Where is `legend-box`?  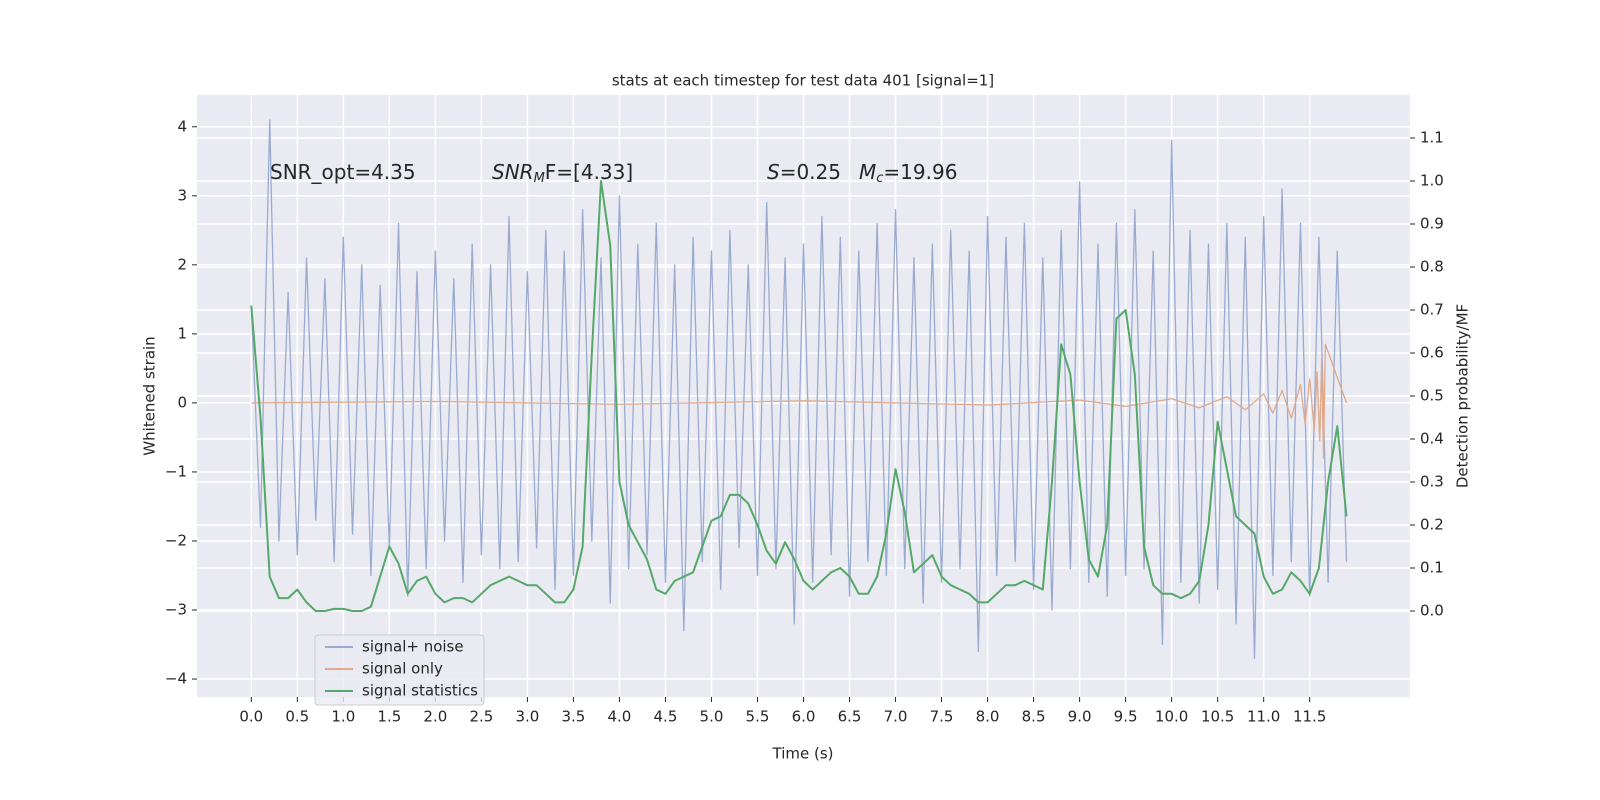
legend-box is located at coordinates (399, 670).